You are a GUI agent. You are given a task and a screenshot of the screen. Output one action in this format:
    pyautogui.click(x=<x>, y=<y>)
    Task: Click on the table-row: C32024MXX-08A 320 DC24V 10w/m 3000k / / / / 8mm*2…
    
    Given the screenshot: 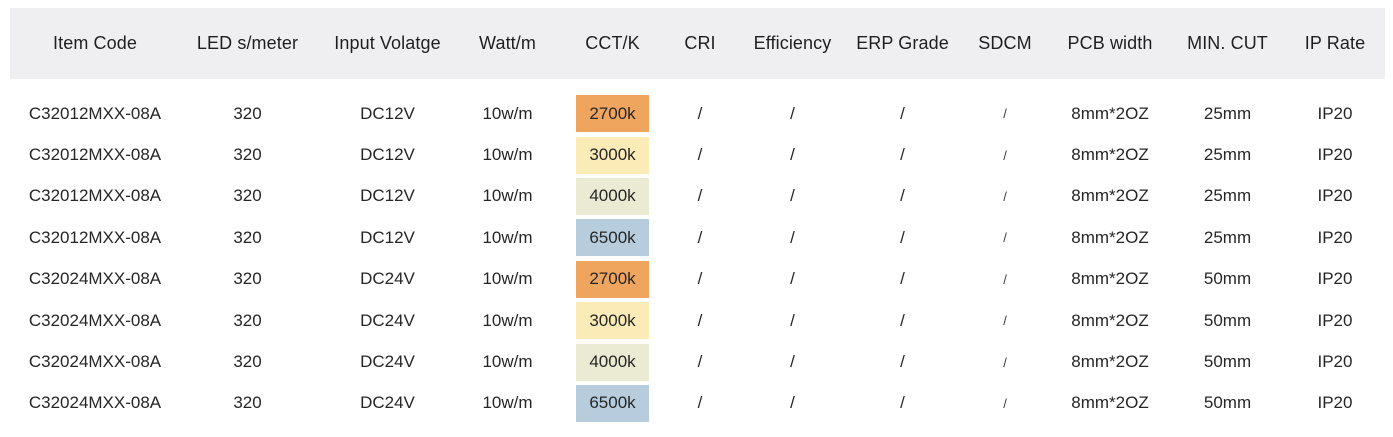 What is the action you would take?
    pyautogui.click(x=697, y=320)
    